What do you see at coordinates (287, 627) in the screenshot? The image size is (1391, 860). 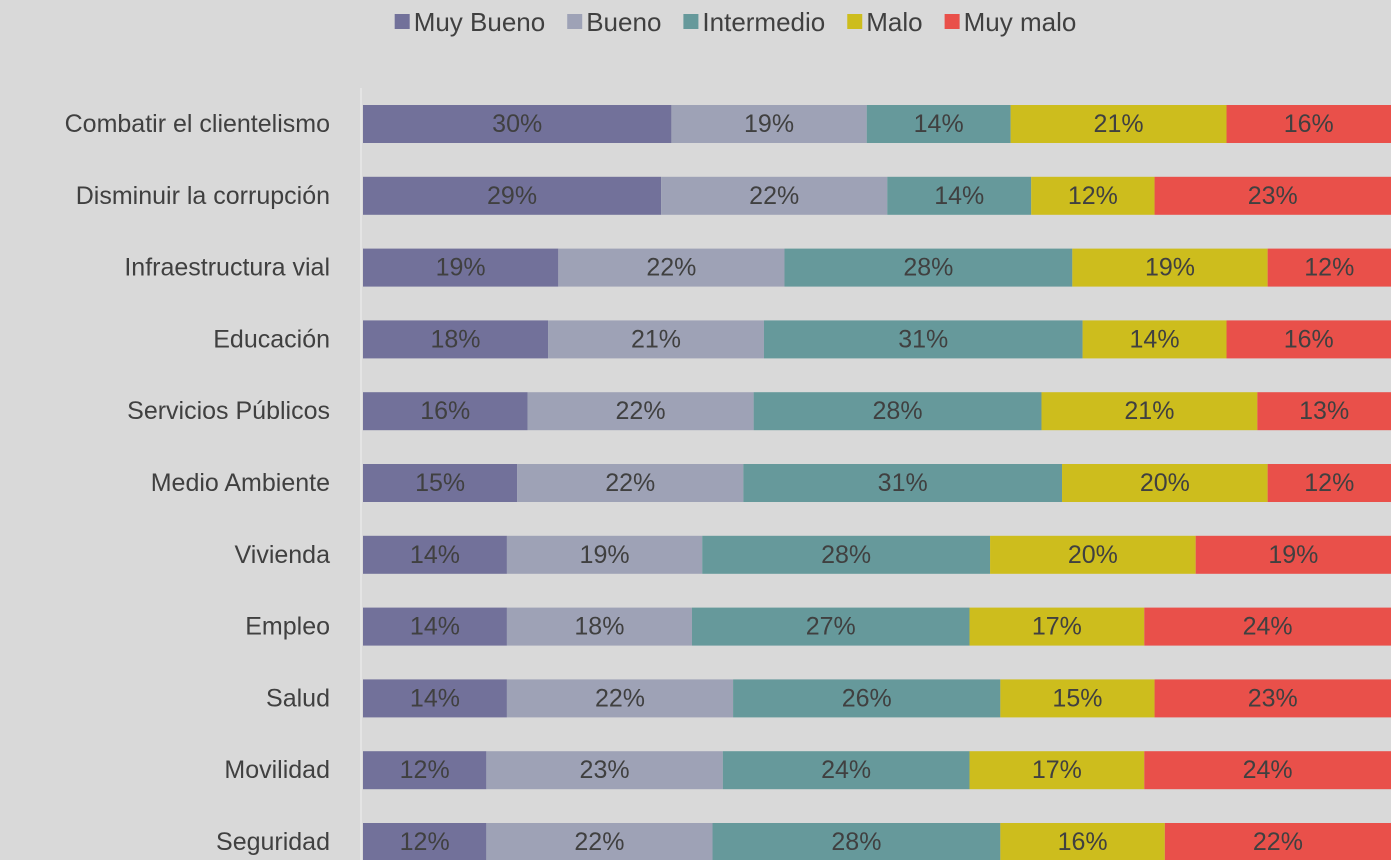 I see `category-label: Empleo` at bounding box center [287, 627].